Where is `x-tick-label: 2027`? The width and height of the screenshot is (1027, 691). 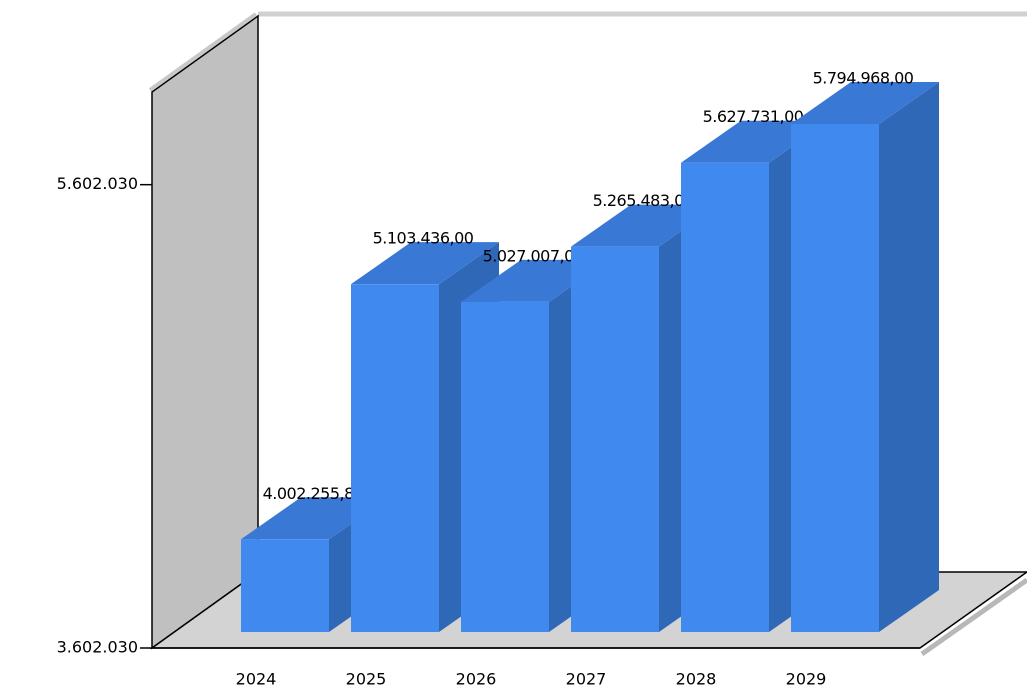 x-tick-label: 2027 is located at coordinates (586, 679).